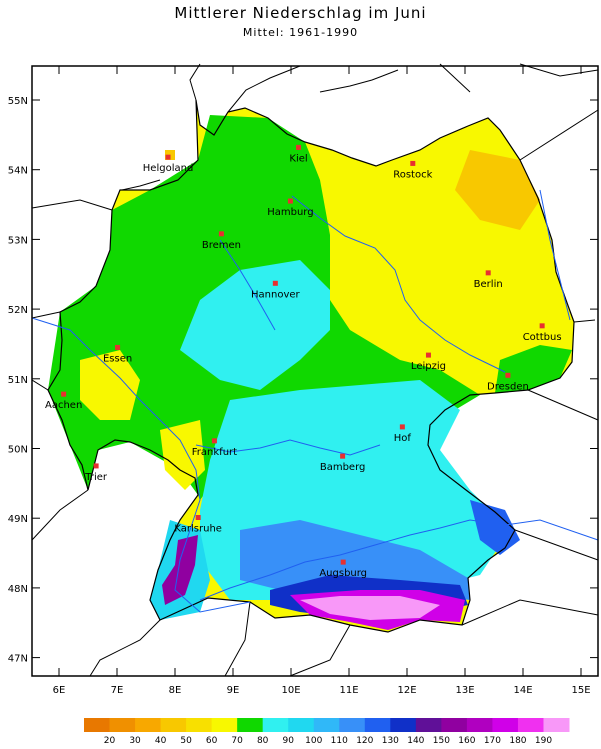 Image resolution: width=601 pixels, height=749 pixels. Describe the element at coordinates (464, 690) in the screenshot. I see `lon-tick-label: 13E` at that location.